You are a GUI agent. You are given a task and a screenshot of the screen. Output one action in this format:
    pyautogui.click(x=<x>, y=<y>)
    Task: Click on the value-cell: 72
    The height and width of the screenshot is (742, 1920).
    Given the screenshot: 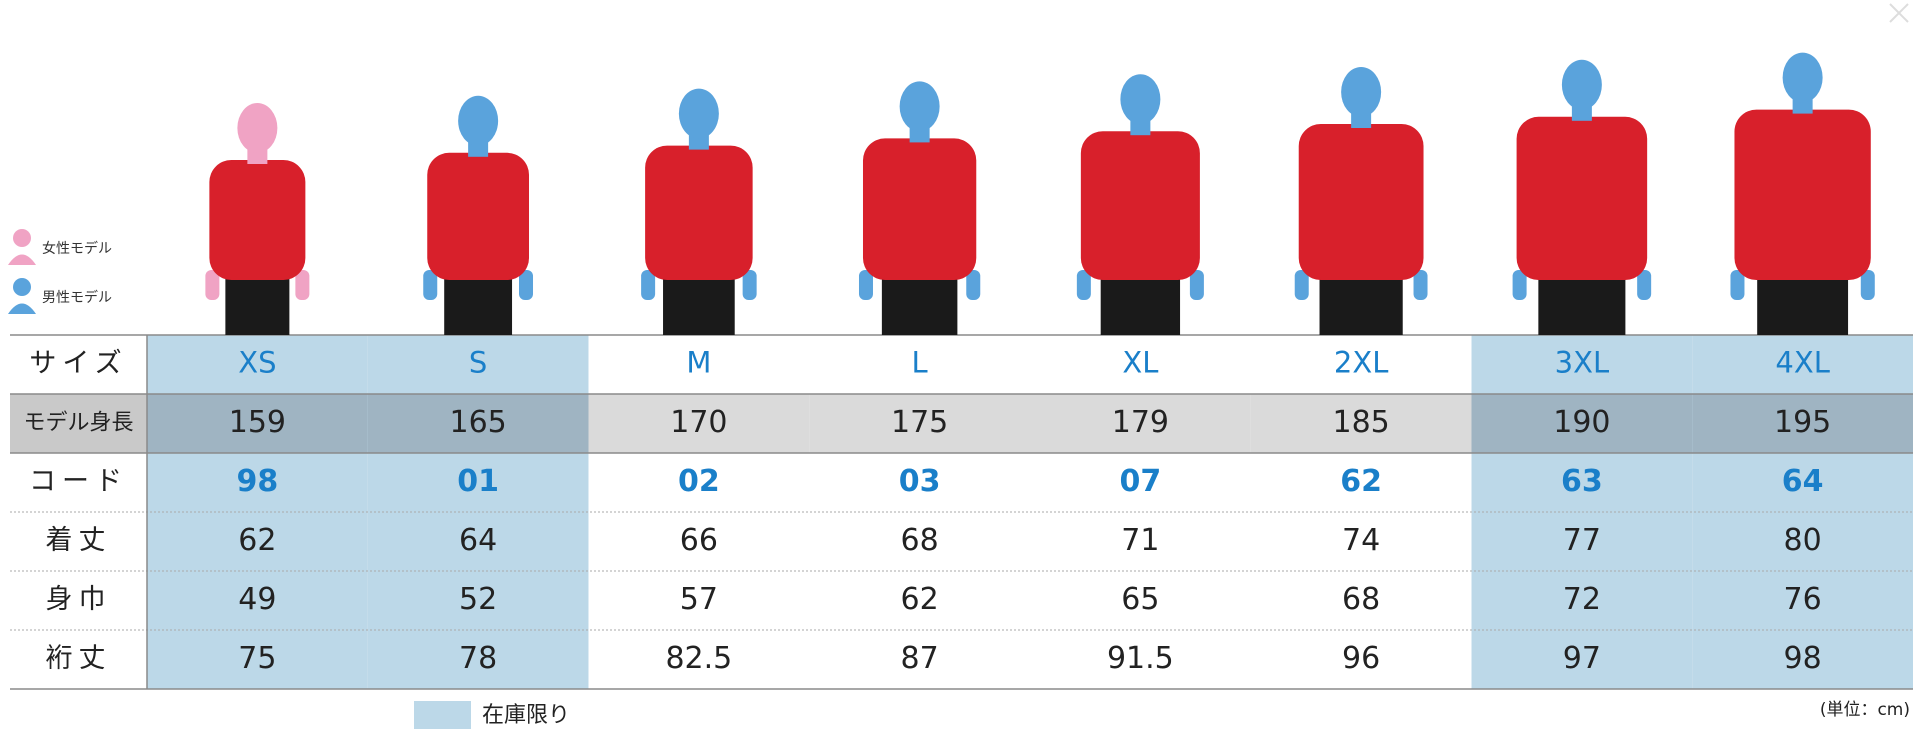 What is the action you would take?
    pyautogui.click(x=1582, y=599)
    